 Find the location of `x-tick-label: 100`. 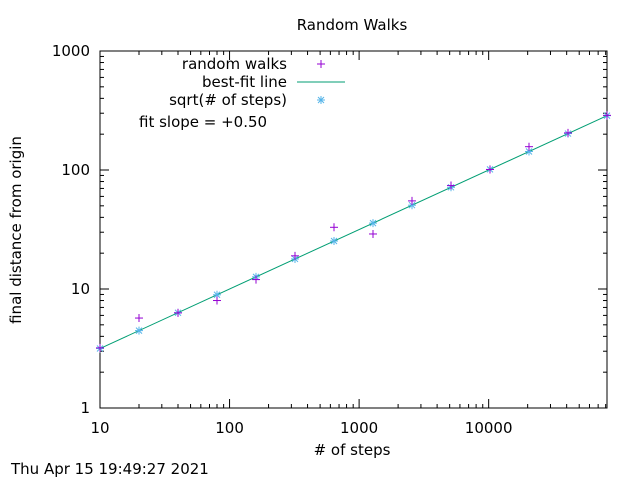

x-tick-label: 100 is located at coordinates (229, 428).